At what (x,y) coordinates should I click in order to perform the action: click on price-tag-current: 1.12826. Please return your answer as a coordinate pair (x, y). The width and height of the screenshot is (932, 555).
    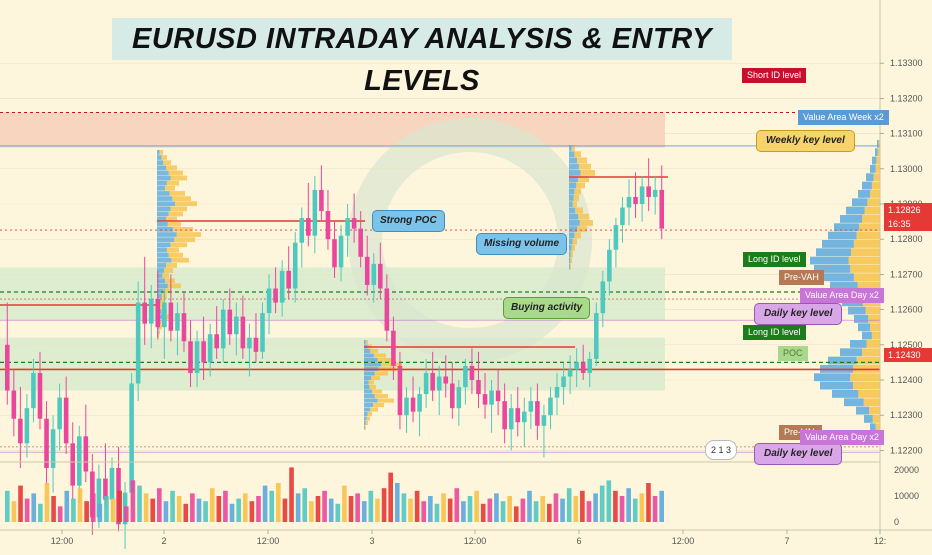
    Looking at the image, I should click on (908, 210).